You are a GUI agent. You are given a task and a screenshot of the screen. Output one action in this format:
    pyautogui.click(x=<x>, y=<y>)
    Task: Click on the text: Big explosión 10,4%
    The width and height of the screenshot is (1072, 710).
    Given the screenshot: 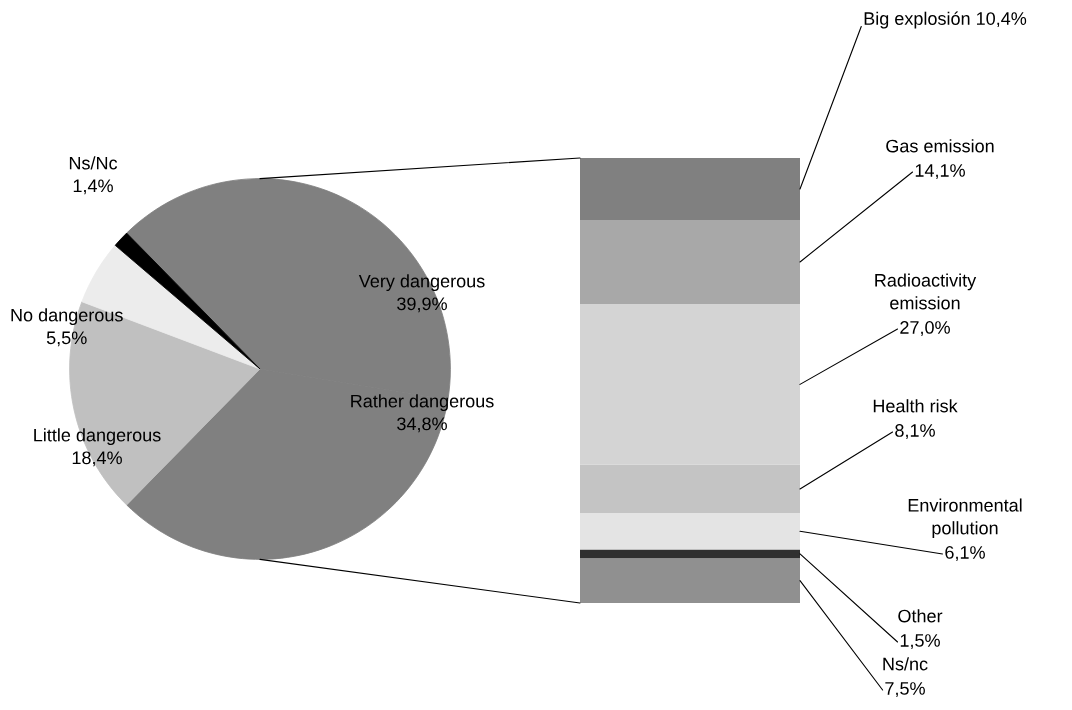 What is the action you would take?
    pyautogui.click(x=945, y=20)
    